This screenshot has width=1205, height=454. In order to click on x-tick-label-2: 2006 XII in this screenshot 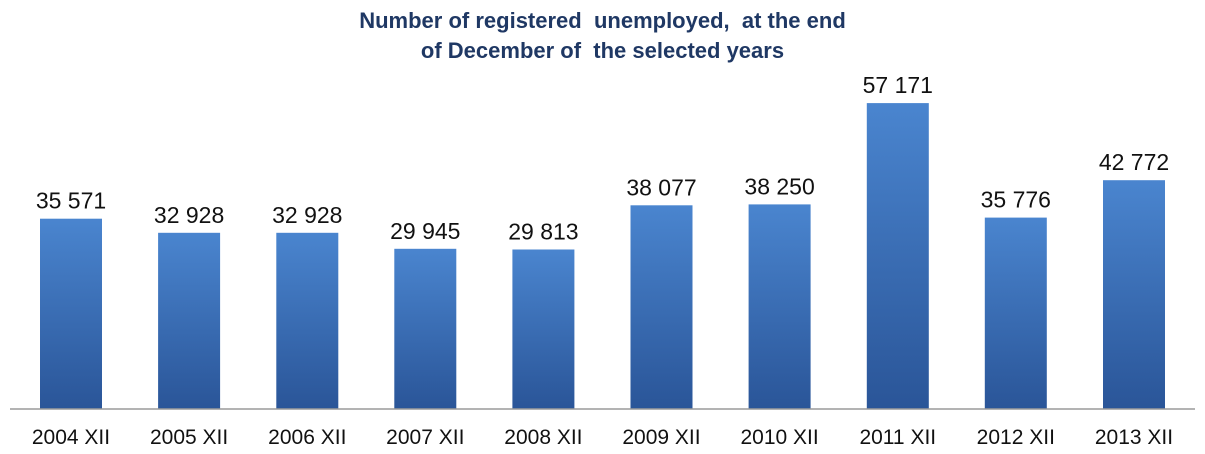, I will do `click(307, 437)`.